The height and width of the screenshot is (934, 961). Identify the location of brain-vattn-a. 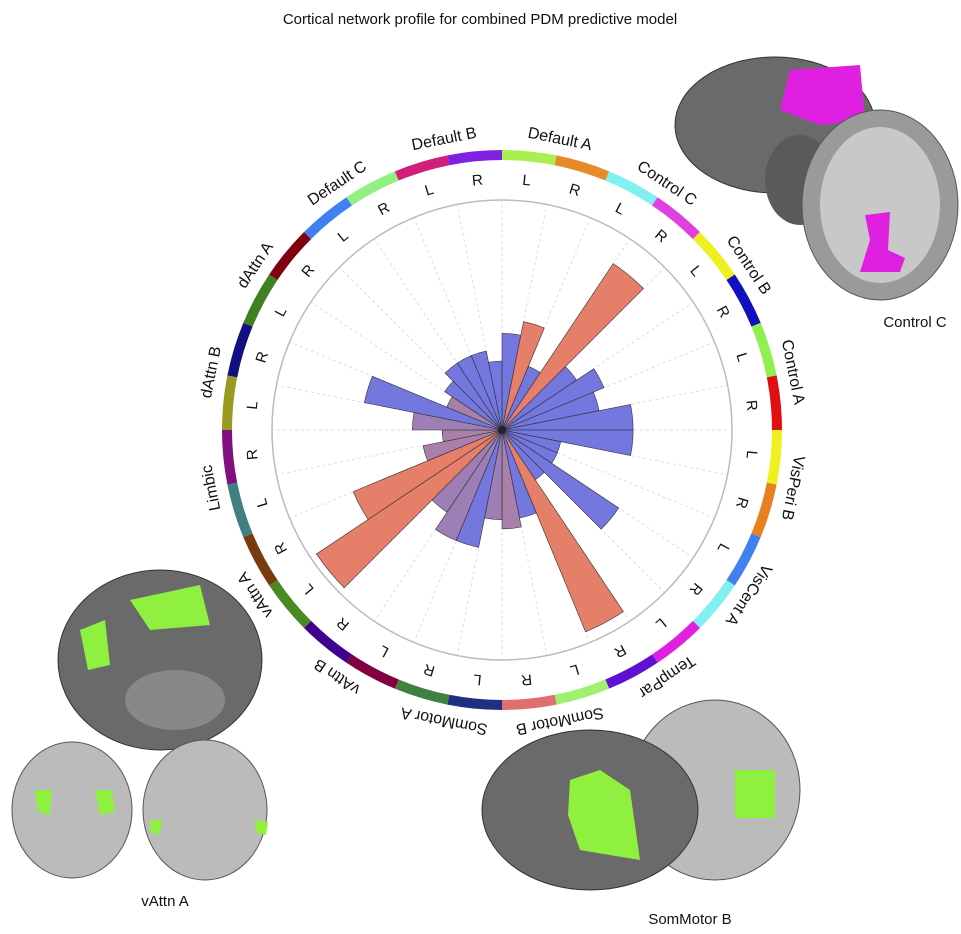
(139, 725).